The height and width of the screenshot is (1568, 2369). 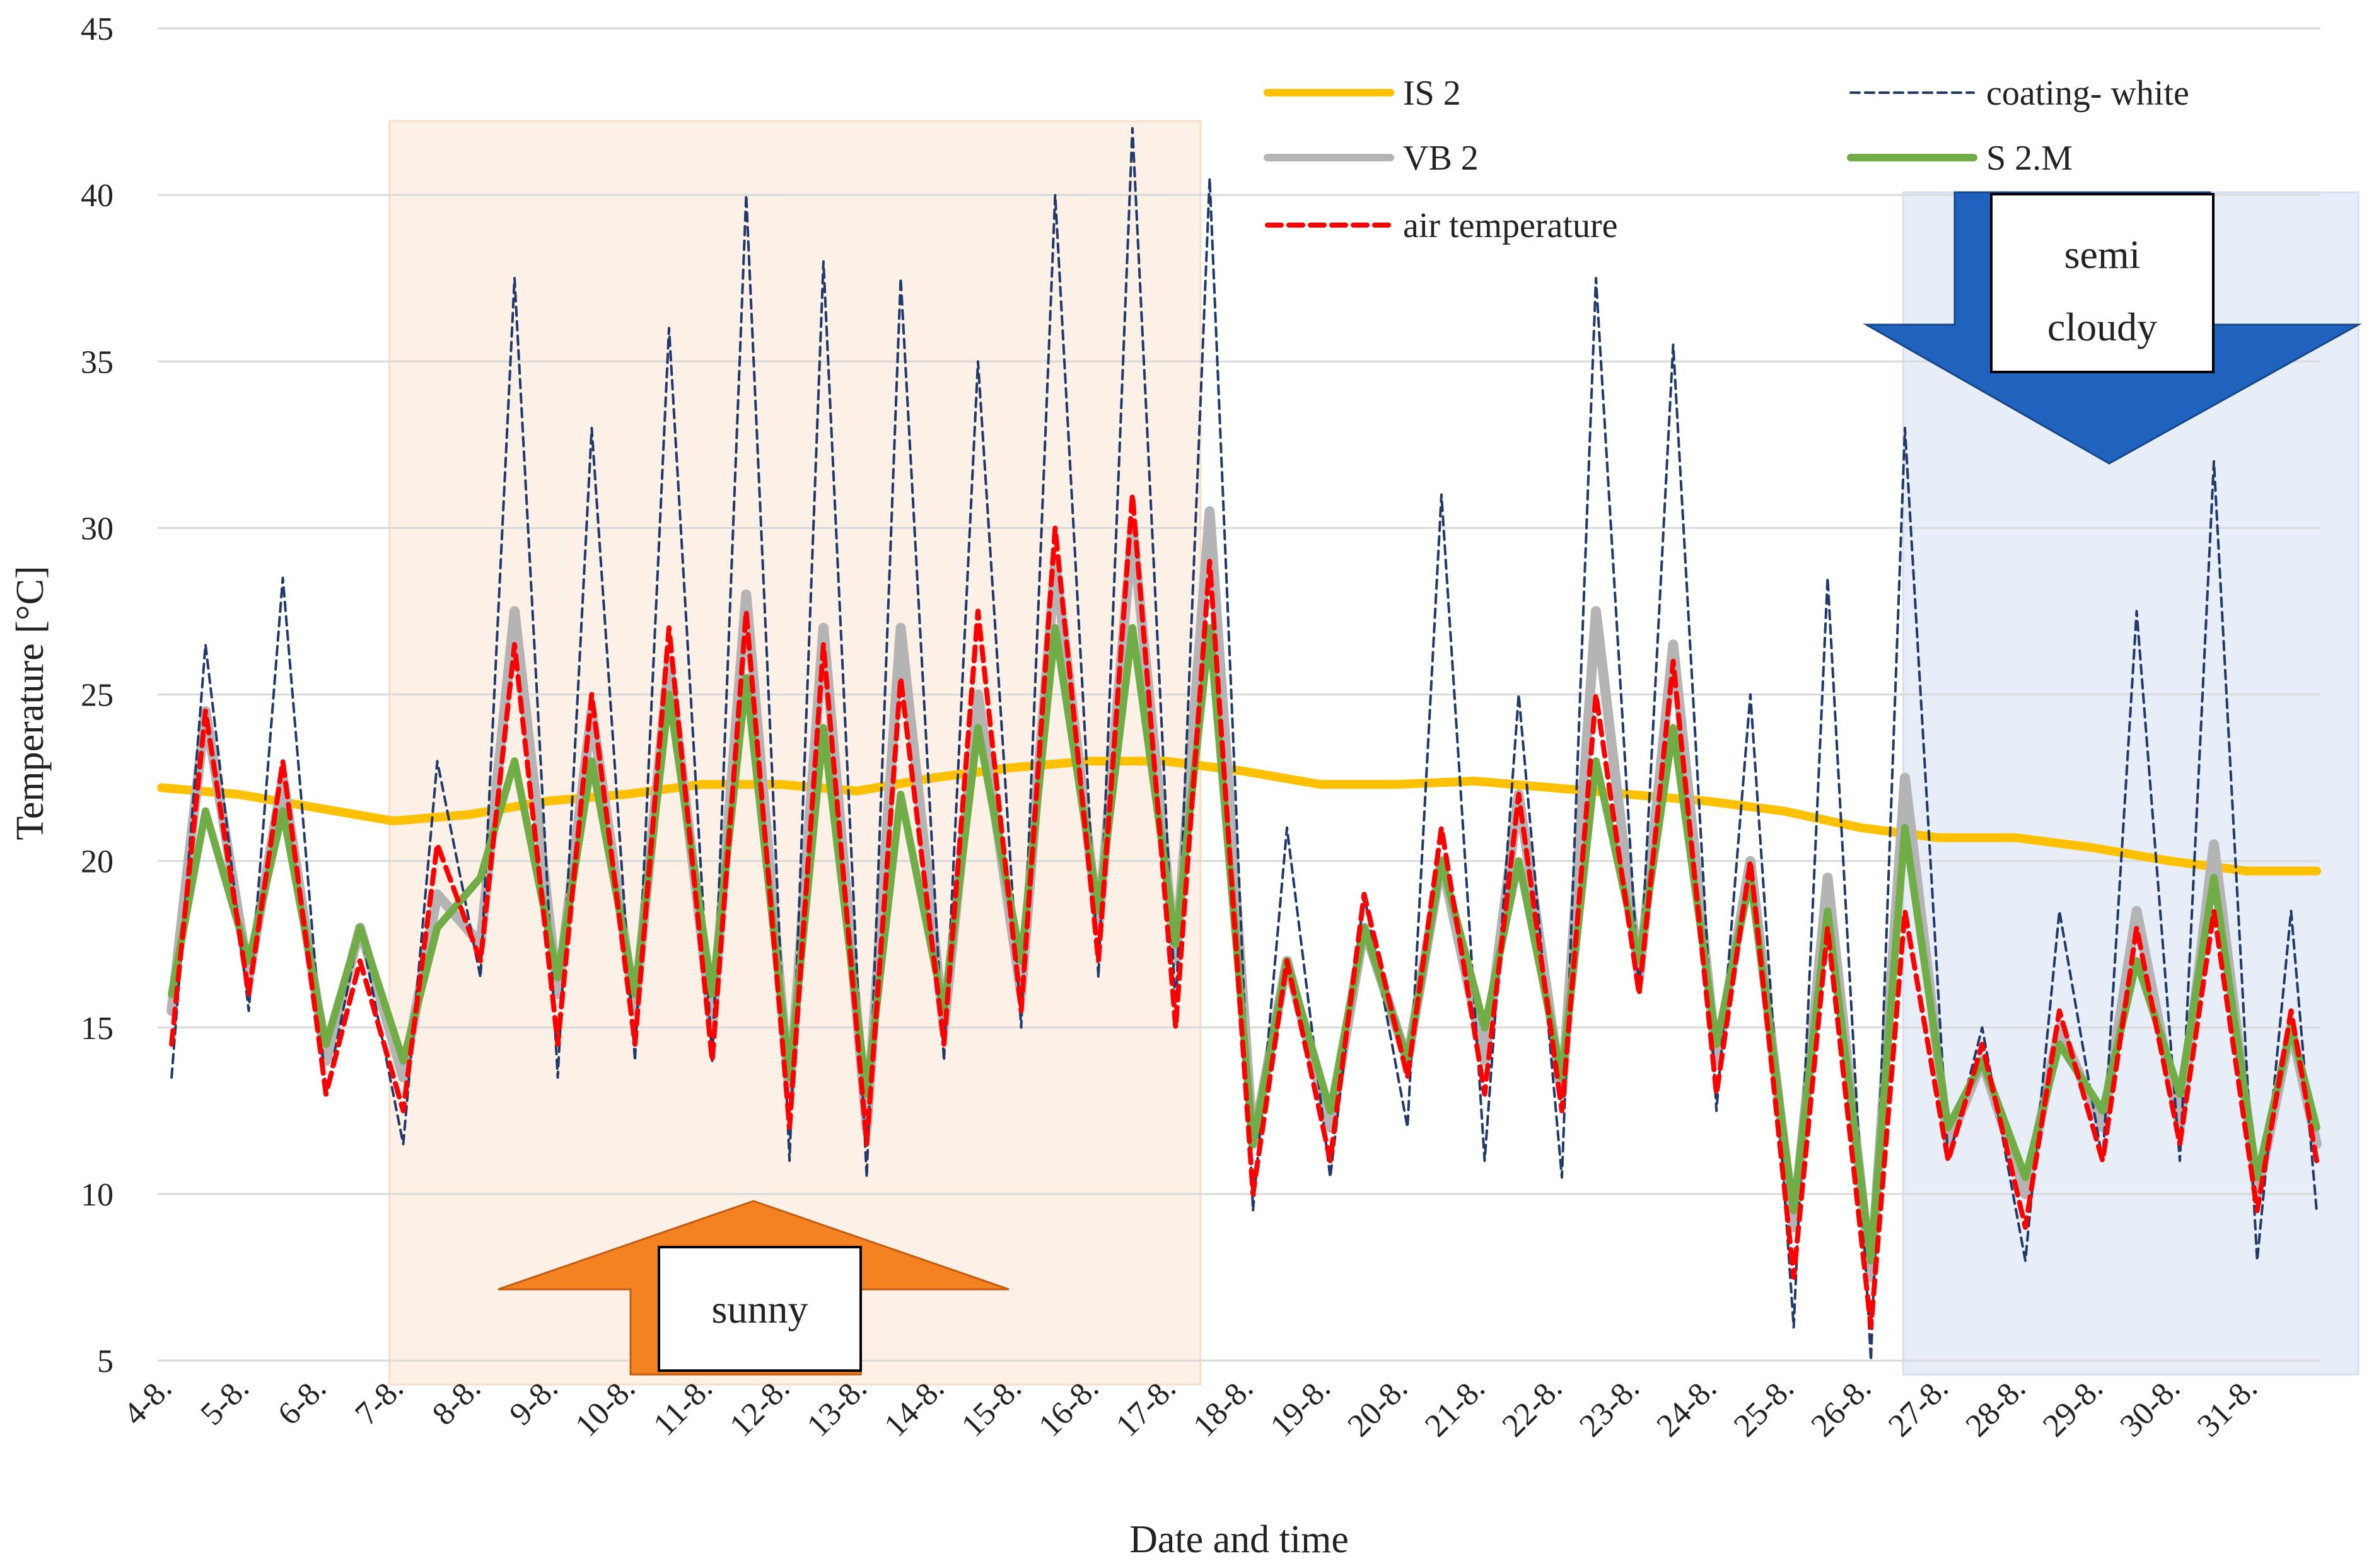 I want to click on y-tick-label: 35, so click(x=97, y=362).